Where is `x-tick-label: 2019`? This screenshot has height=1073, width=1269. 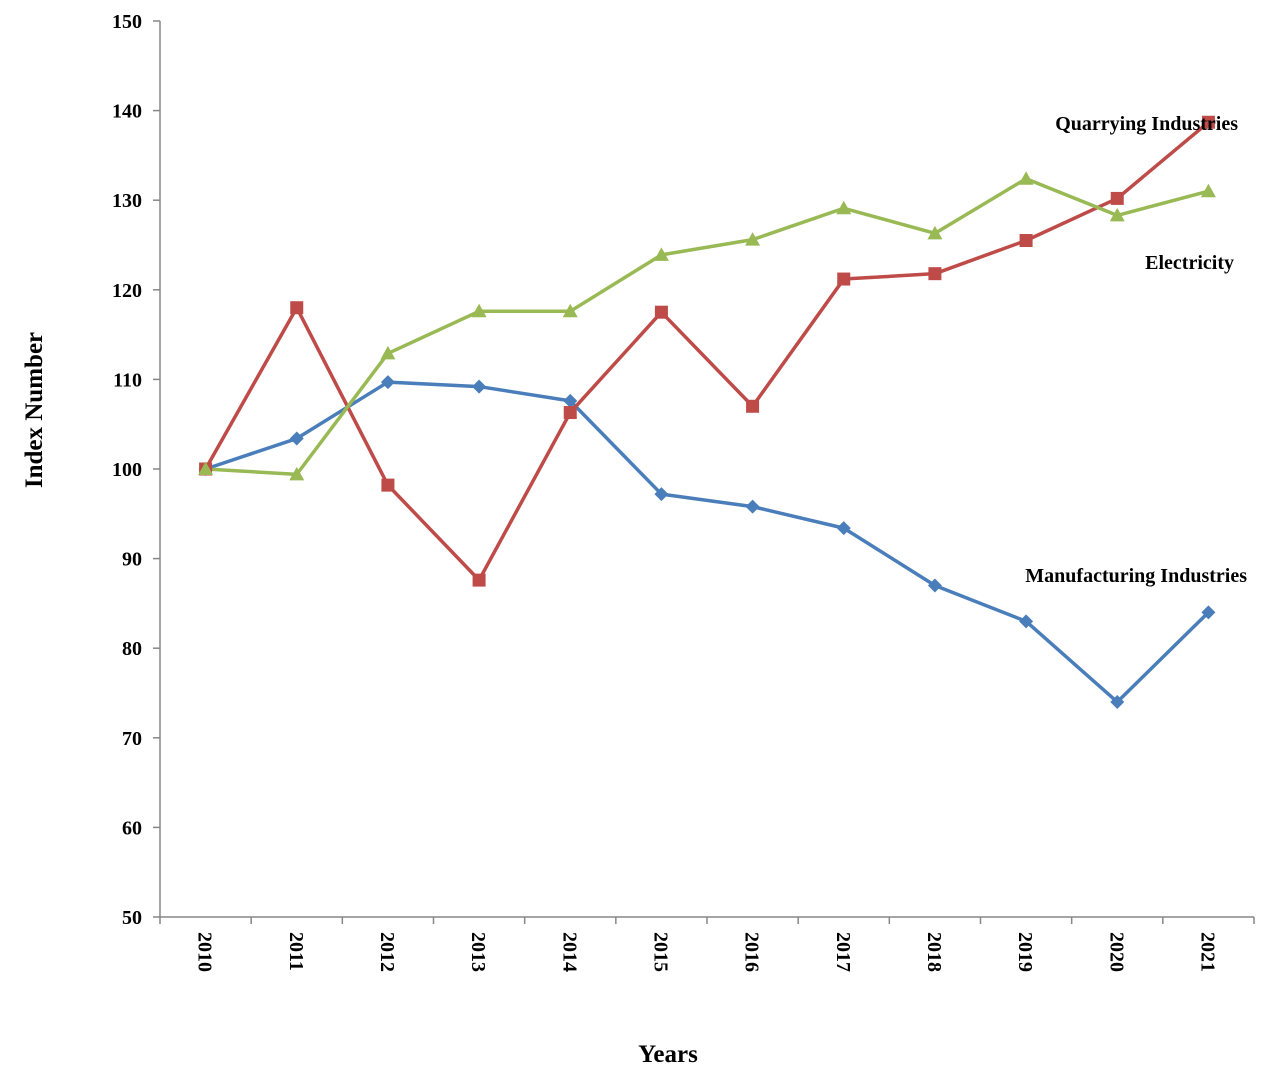 x-tick-label: 2019 is located at coordinates (1025, 952).